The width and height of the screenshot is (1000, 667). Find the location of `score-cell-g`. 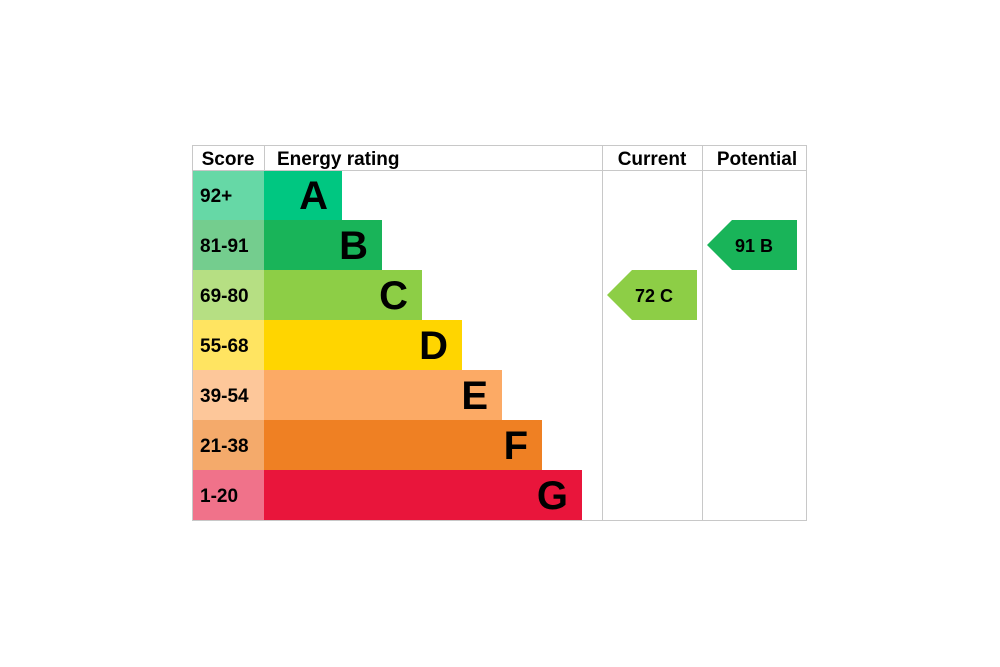

score-cell-g is located at coordinates (228, 495).